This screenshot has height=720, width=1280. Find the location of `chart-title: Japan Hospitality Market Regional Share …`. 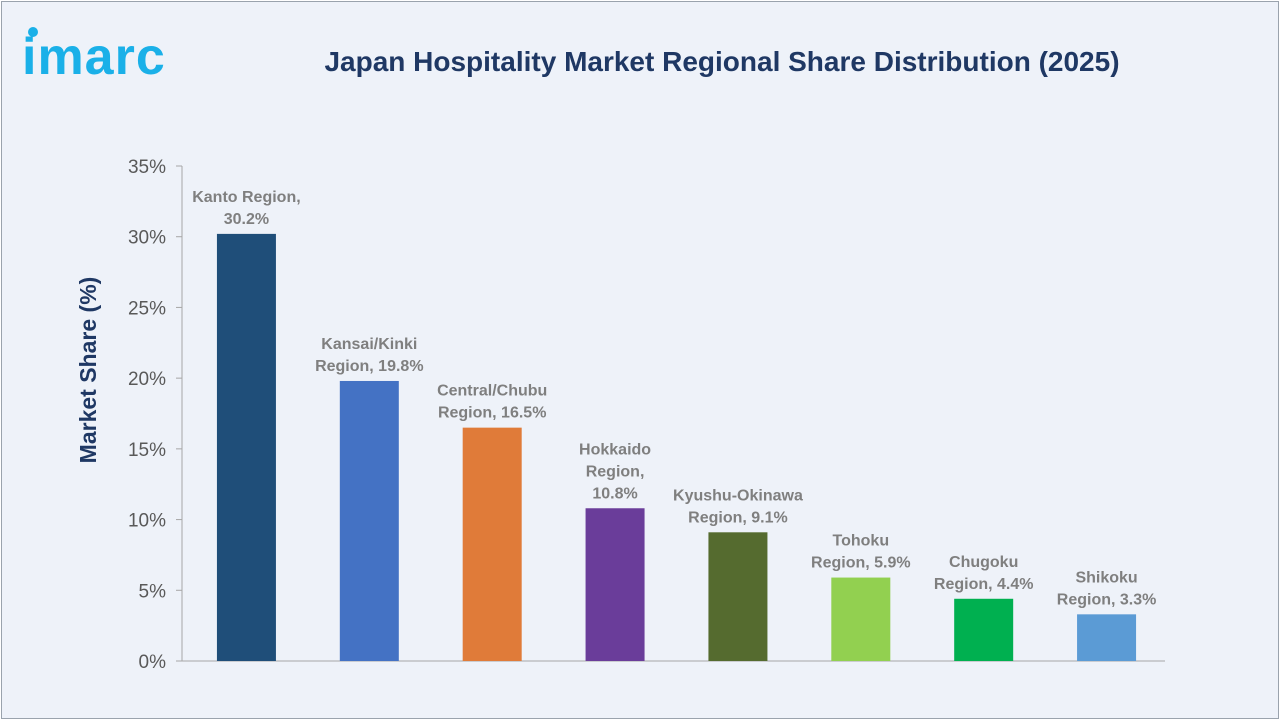

chart-title: Japan Hospitality Market Regional Share … is located at coordinates (722, 61).